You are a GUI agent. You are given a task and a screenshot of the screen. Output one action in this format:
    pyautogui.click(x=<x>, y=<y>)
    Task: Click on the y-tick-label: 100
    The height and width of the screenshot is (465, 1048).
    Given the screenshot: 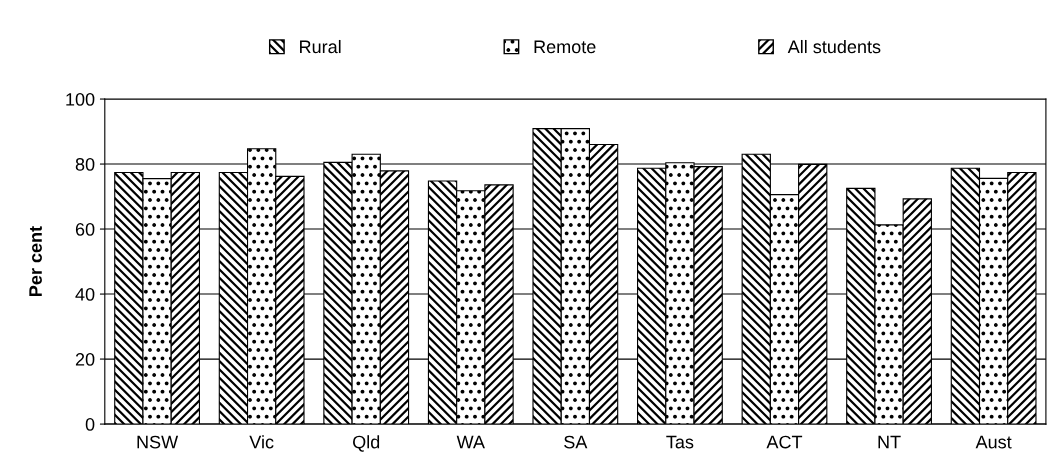 What is the action you would take?
    pyautogui.click(x=80, y=99)
    